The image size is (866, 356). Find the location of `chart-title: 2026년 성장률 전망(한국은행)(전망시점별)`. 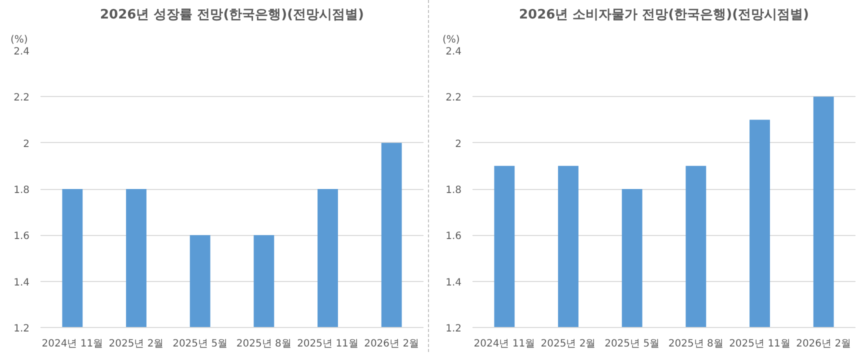

chart-title: 2026년 성장률 전망(한국은행)(전망시점별) is located at coordinates (232, 15).